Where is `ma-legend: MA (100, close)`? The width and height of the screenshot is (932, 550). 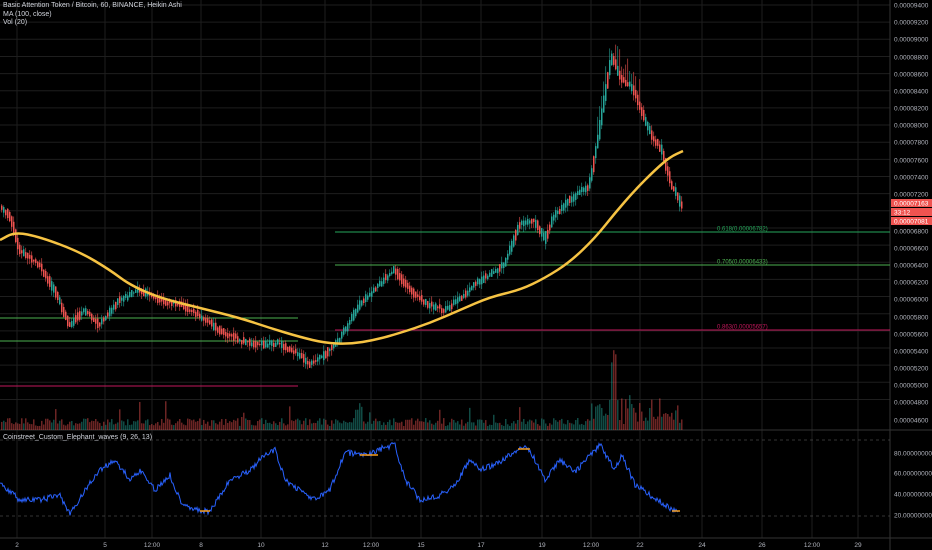 ma-legend: MA (100, close) is located at coordinates (27, 14).